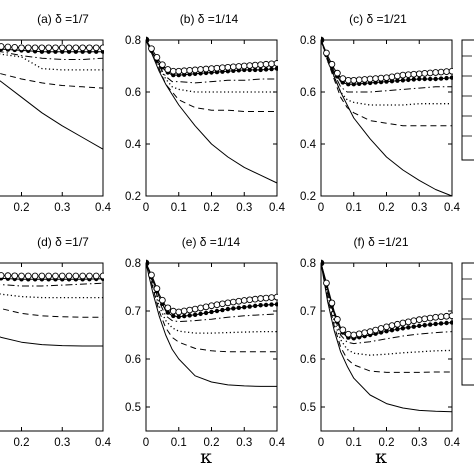 Image resolution: width=474 pixels, height=474 pixels. What do you see at coordinates (179, 443) in the screenshot?
I see `x-tick-label: 0.1` at bounding box center [179, 443].